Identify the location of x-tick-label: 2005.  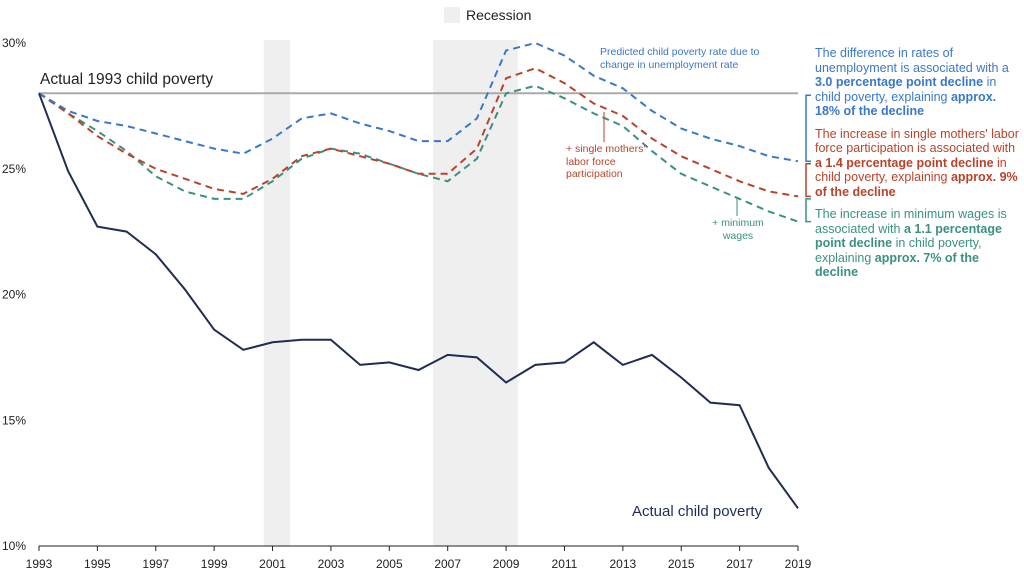
(389, 564).